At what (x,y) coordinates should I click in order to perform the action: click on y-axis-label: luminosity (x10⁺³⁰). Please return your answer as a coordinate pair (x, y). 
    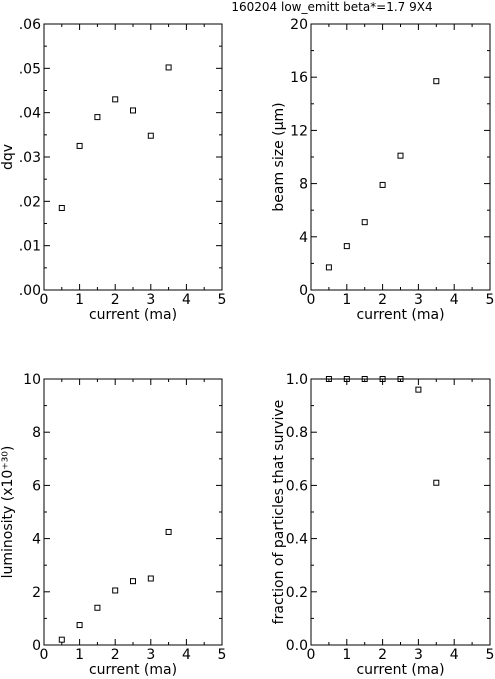
    Looking at the image, I should click on (8, 512).